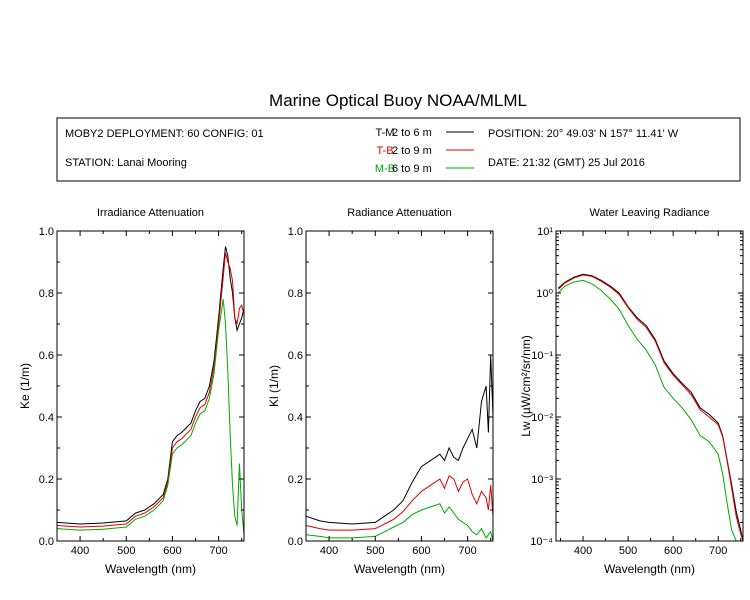 This screenshot has width=750, height=600. What do you see at coordinates (398, 100) in the screenshot?
I see `figure-title: Marine Optical Buoy NOAA/MLML` at bounding box center [398, 100].